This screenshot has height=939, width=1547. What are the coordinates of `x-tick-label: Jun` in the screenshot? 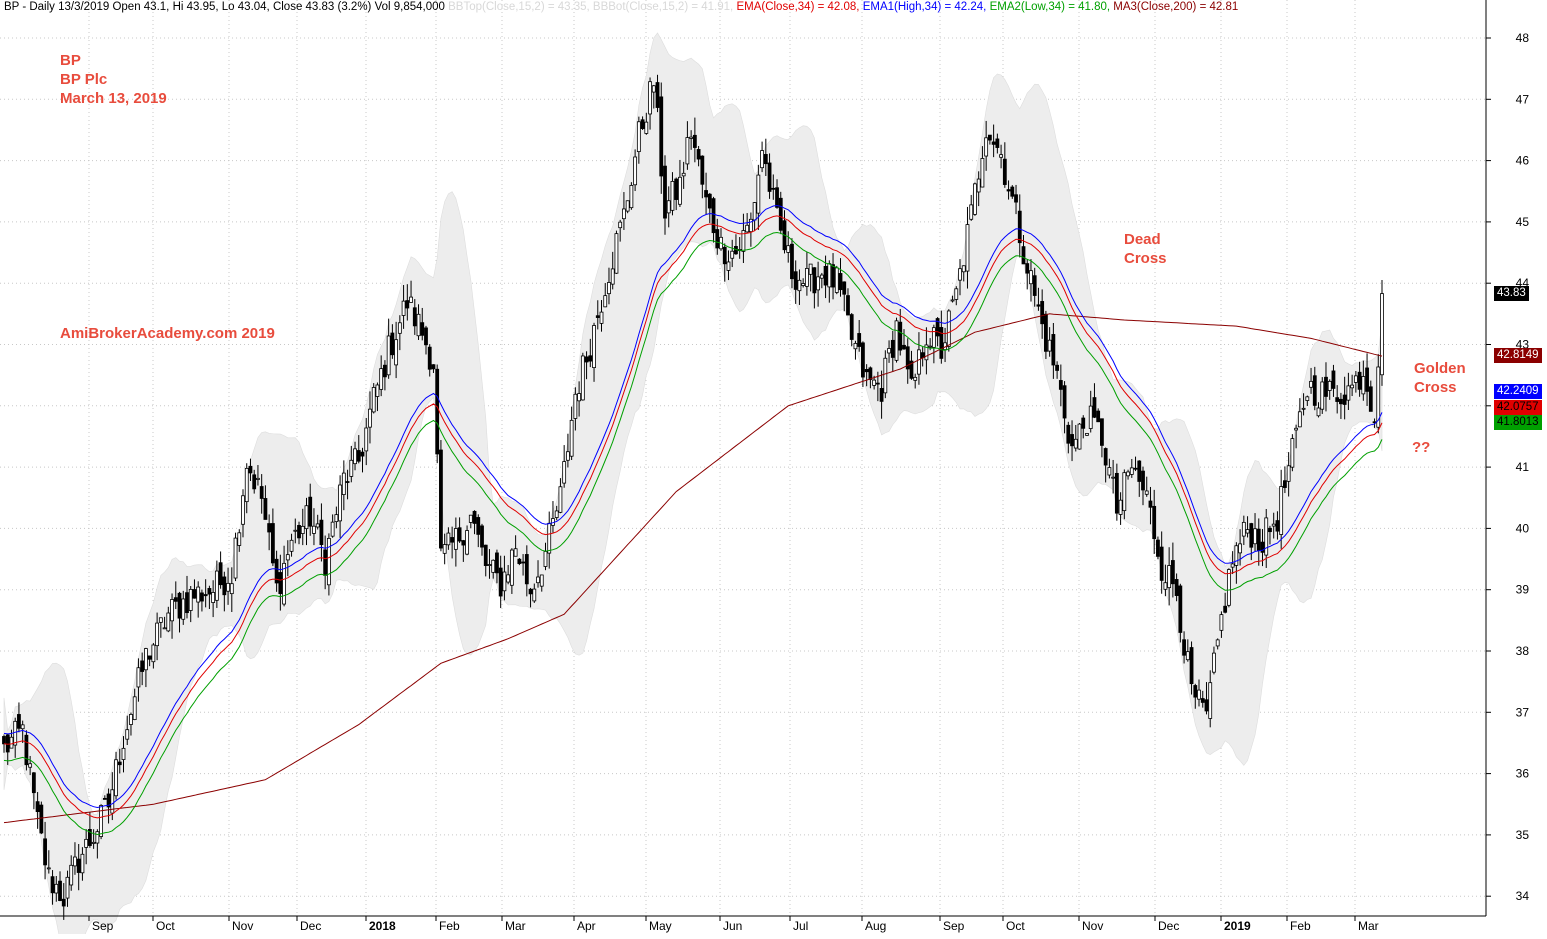 It's located at (732, 926).